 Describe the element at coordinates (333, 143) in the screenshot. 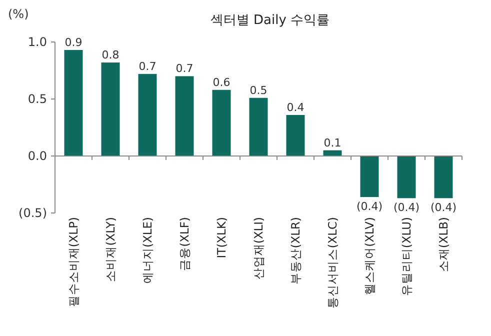

I see `data-label: 0.1` at that location.